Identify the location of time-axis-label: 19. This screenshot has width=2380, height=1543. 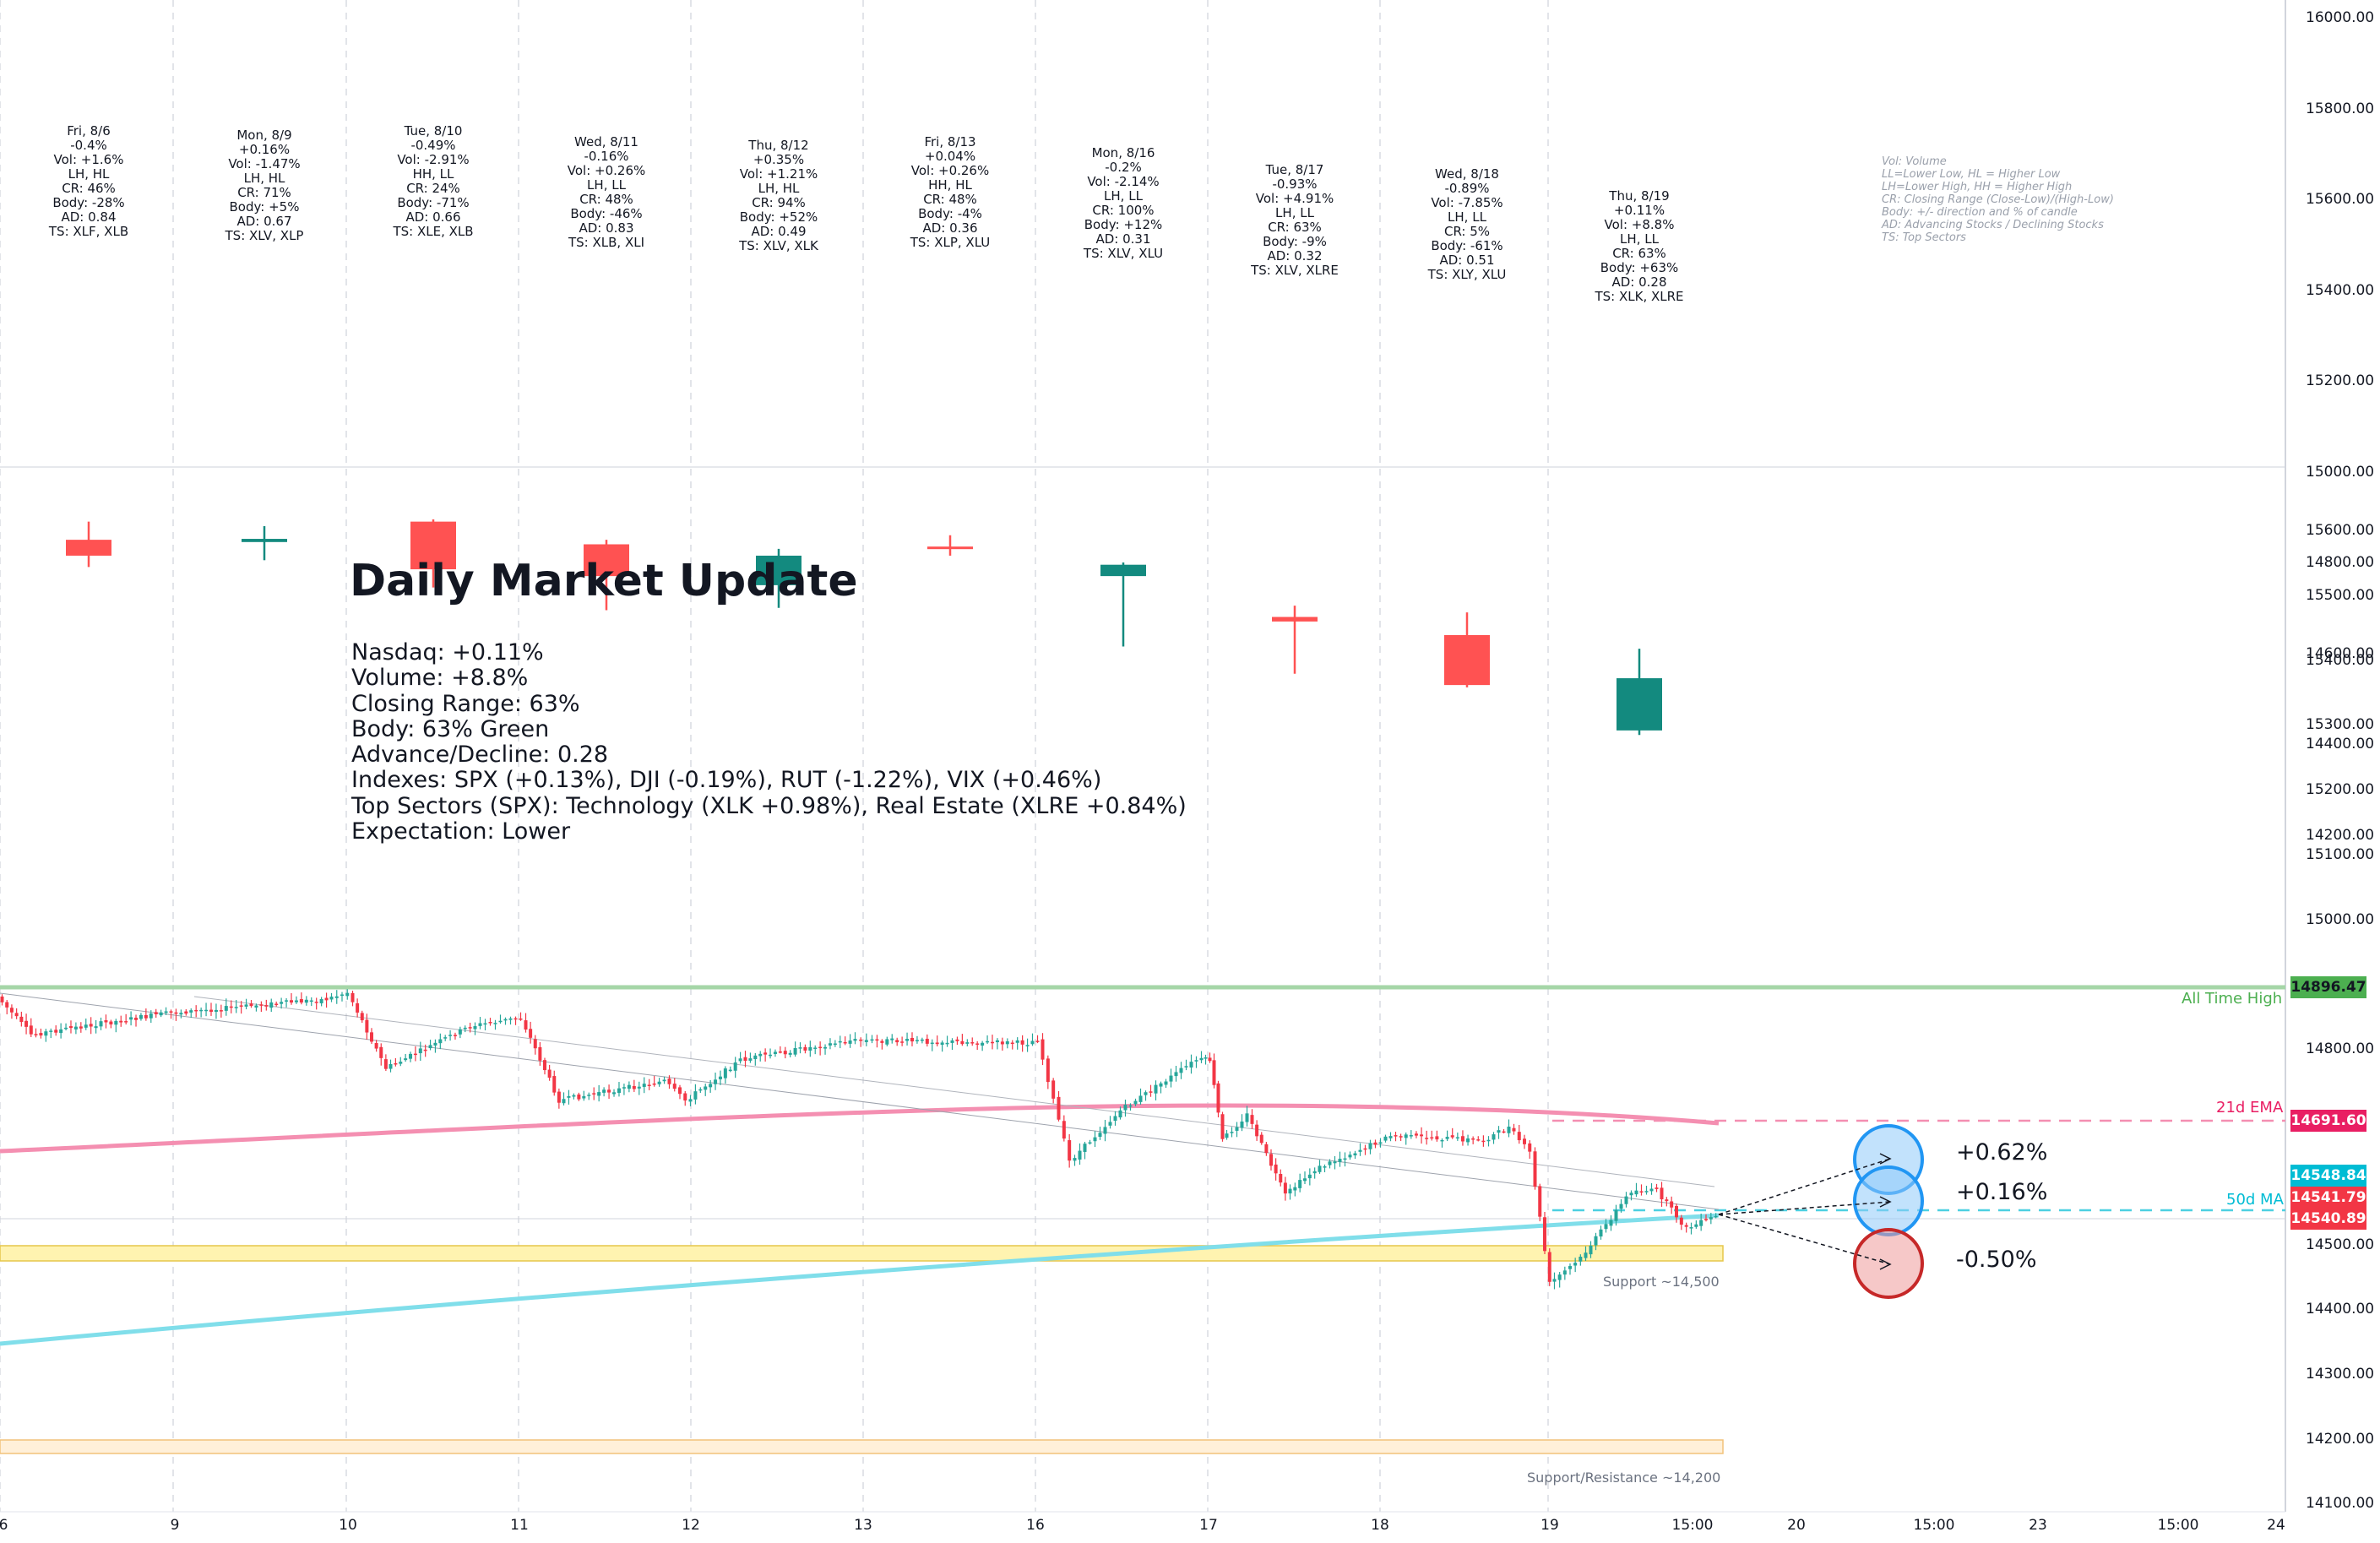
(1549, 1525).